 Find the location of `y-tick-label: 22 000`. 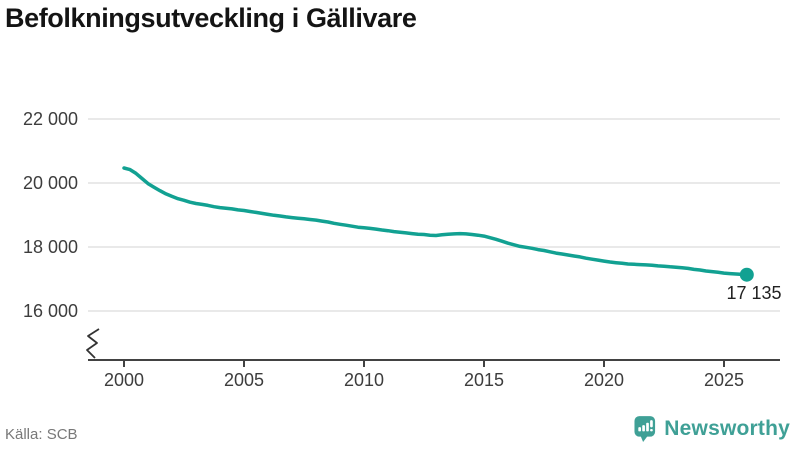

y-tick-label: 22 000 is located at coordinates (50, 119).